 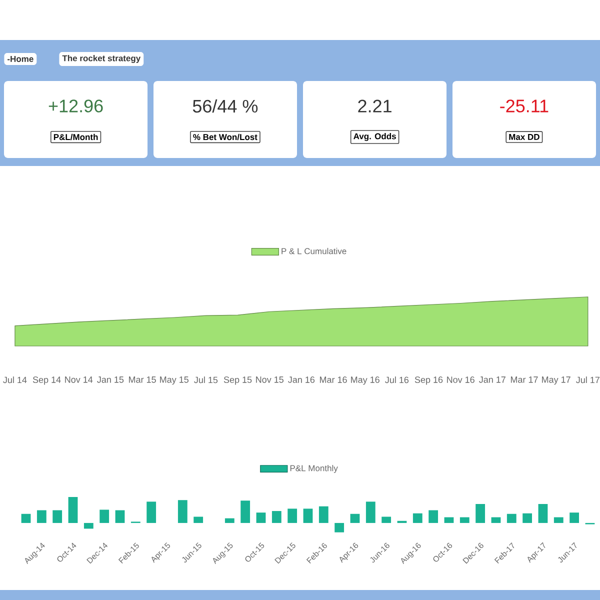 What do you see at coordinates (142, 379) in the screenshot?
I see `x-tick-label: Mar 15` at bounding box center [142, 379].